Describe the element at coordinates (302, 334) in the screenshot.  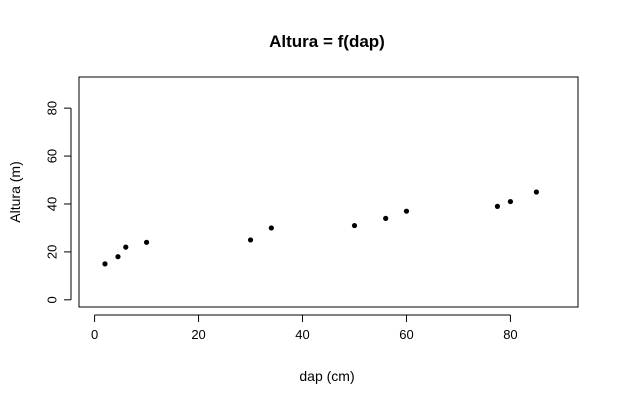
I see `x-tick-label: 40` at that location.